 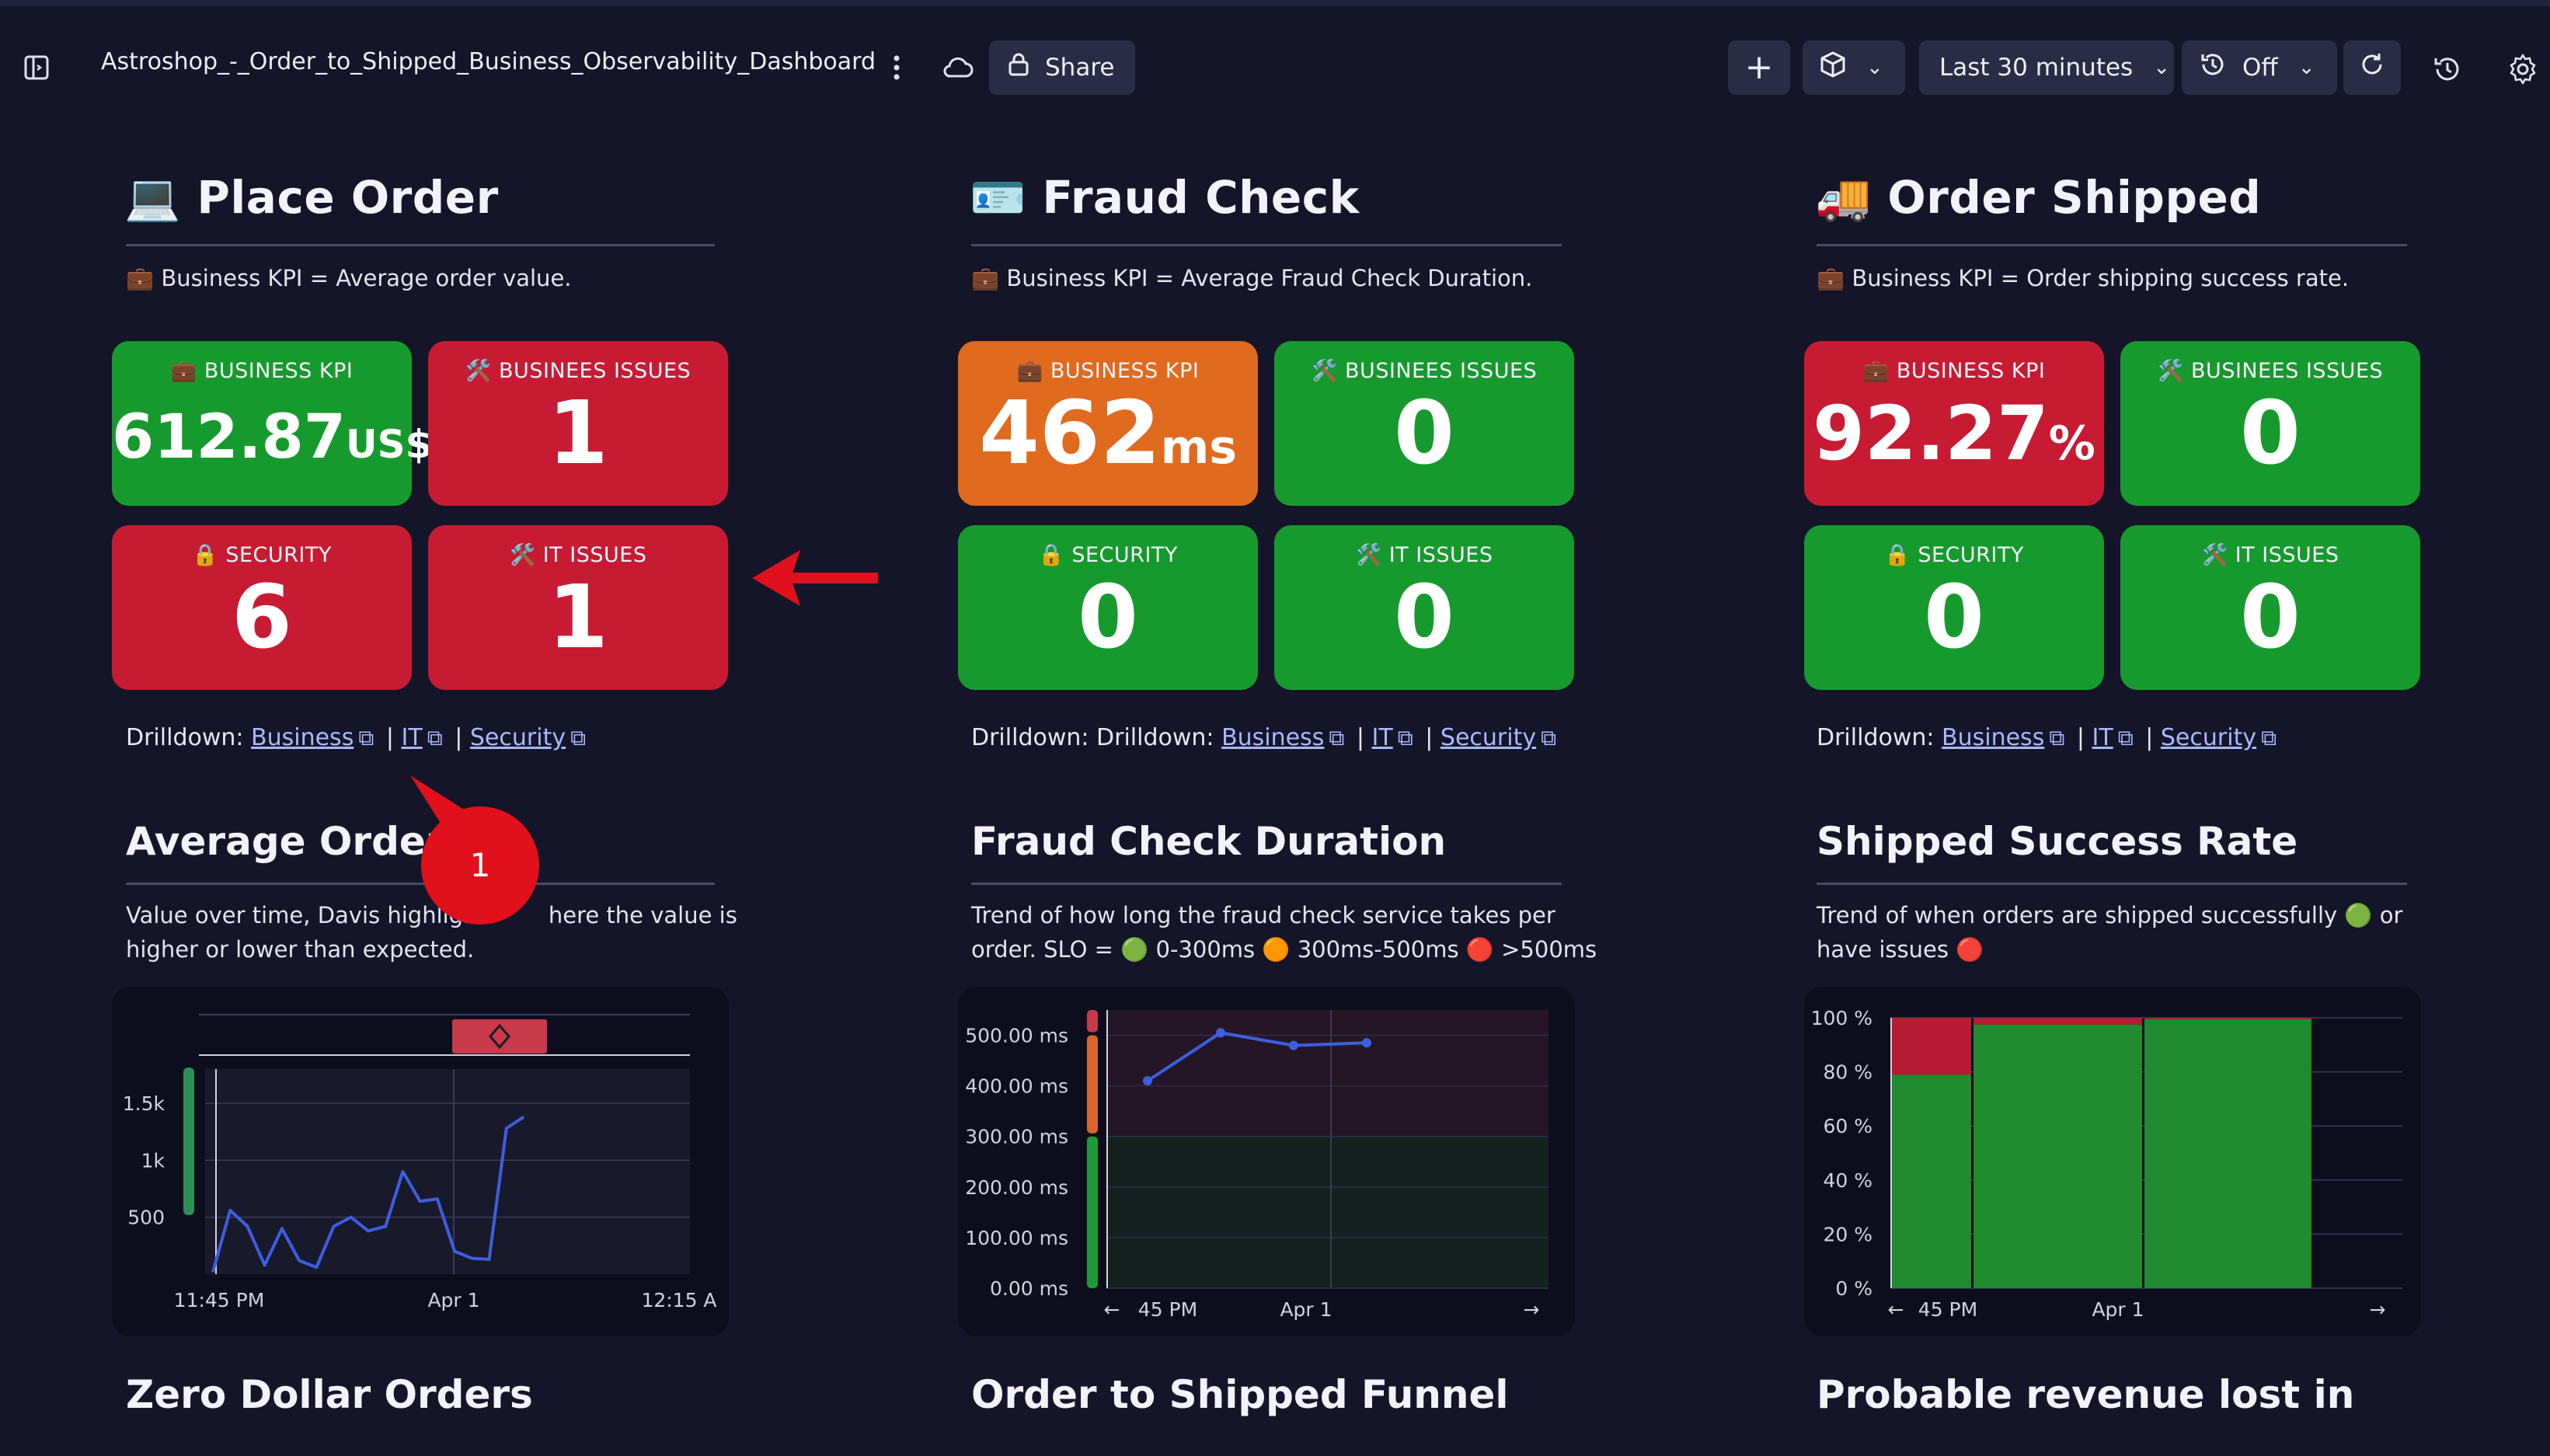 I want to click on annotation-arrow, so click(x=815, y=578).